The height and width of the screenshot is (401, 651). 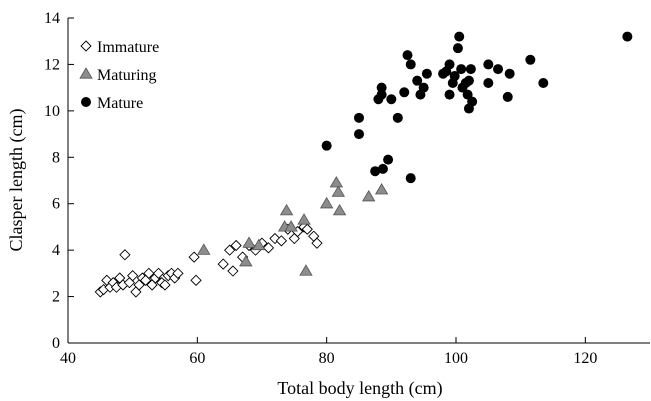 I want to click on legend-marker-immature, so click(x=86, y=46).